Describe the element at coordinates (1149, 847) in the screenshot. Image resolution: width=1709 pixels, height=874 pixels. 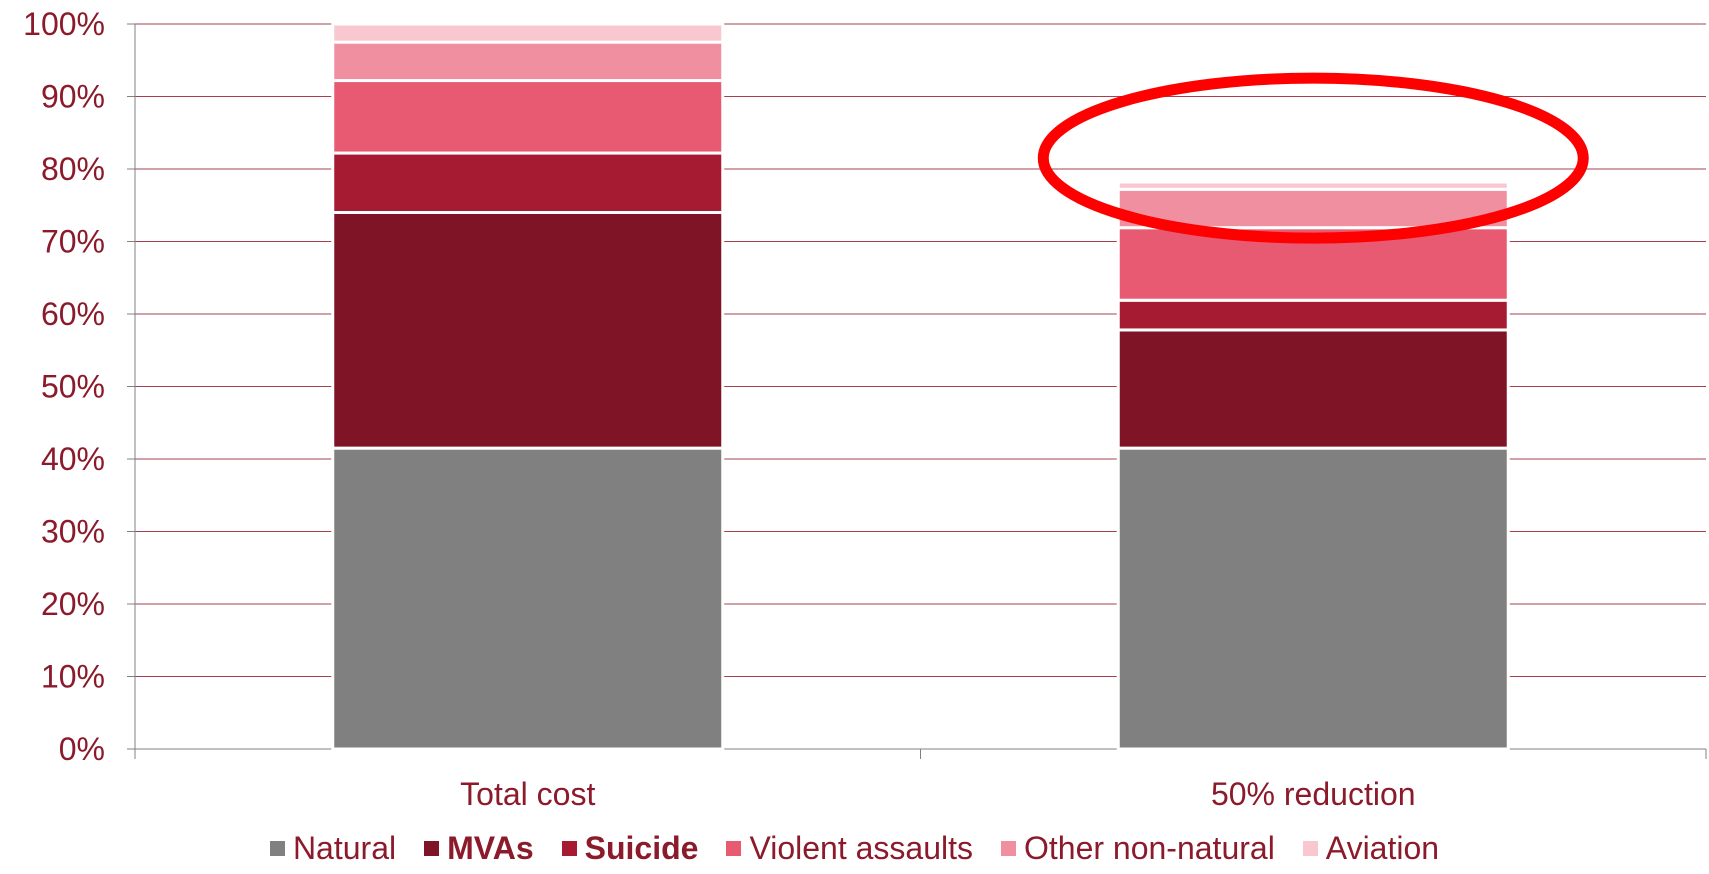
I see `legend-label: Other non-natural` at that location.